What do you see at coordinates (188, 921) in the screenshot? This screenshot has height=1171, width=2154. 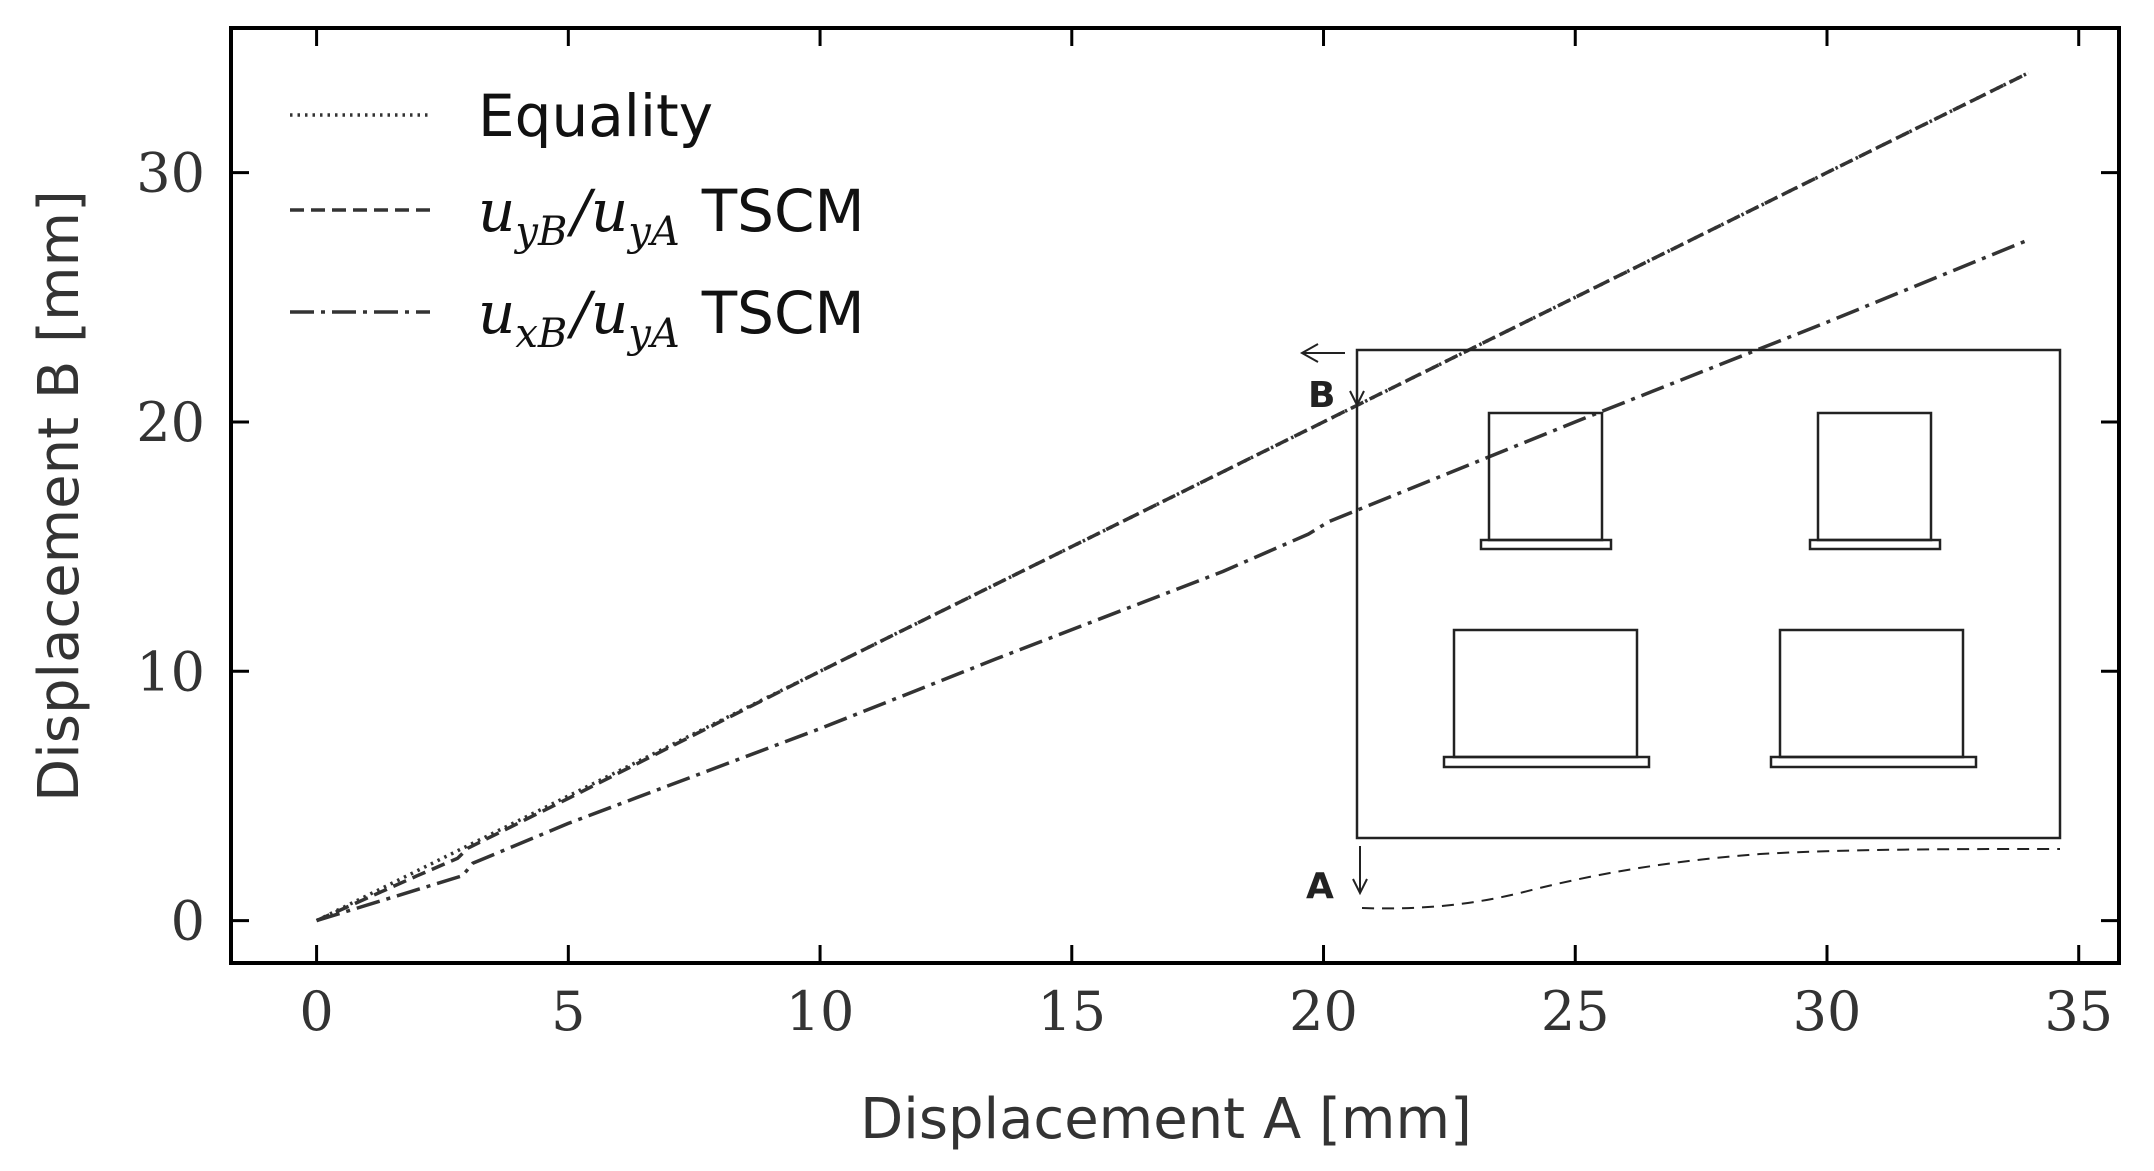 I see `y-tick-label-0: 0` at bounding box center [188, 921].